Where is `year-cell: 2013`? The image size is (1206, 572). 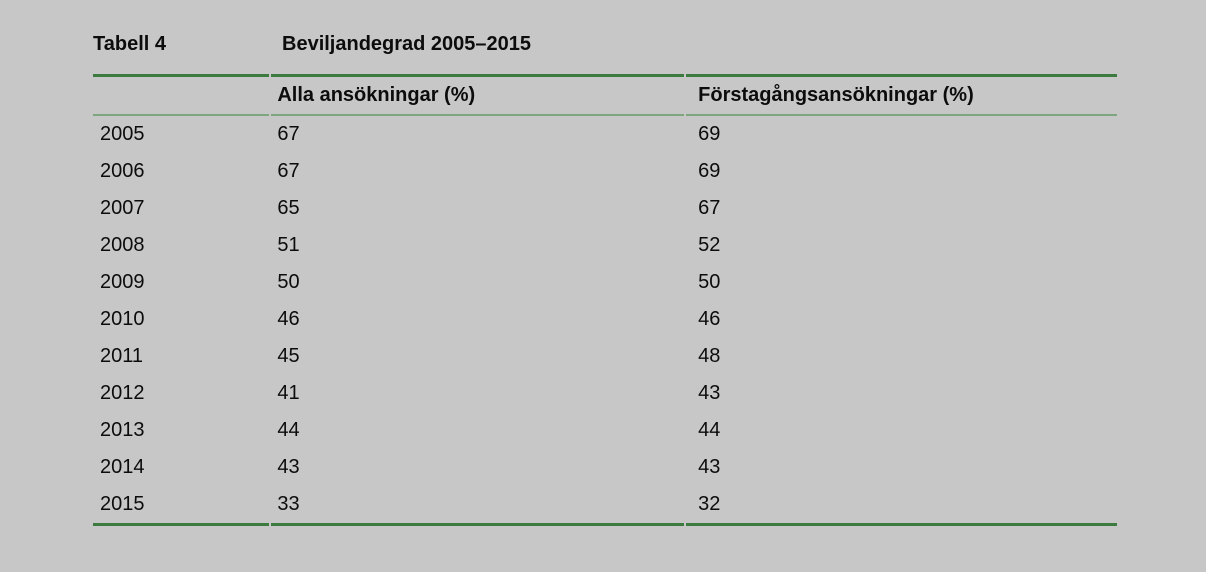 year-cell: 2013 is located at coordinates (122, 430).